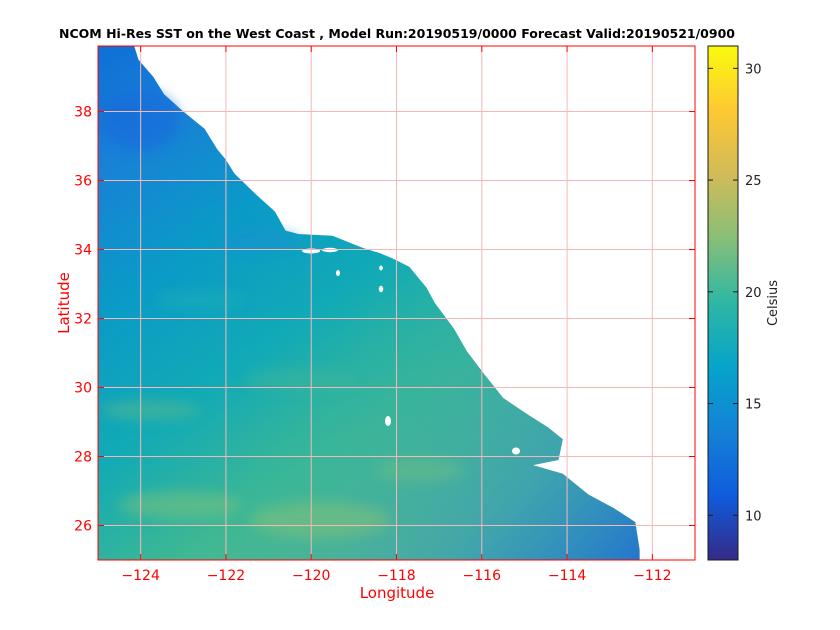 The width and height of the screenshot is (840, 630). I want to click on y-tick-label: 30, so click(83, 389).